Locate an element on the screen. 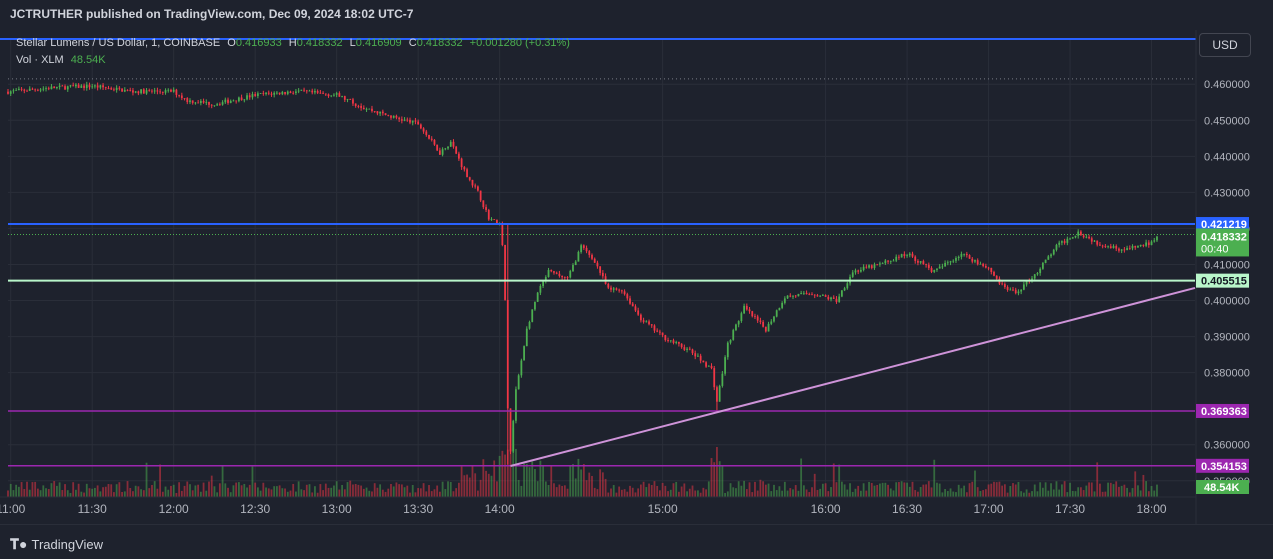 The width and height of the screenshot is (1273, 559). current-price-label-bg is located at coordinates (1222, 242).